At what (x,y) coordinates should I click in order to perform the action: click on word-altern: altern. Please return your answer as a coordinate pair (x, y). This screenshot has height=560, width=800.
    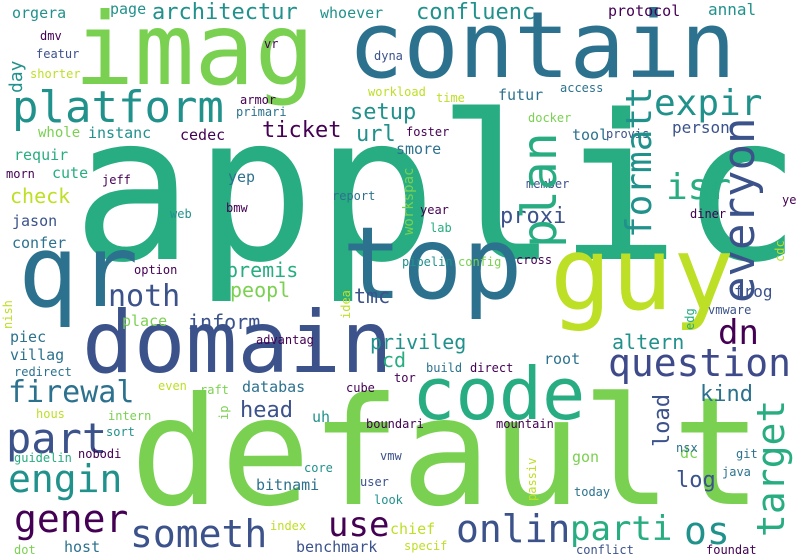
    Looking at the image, I should click on (648, 342).